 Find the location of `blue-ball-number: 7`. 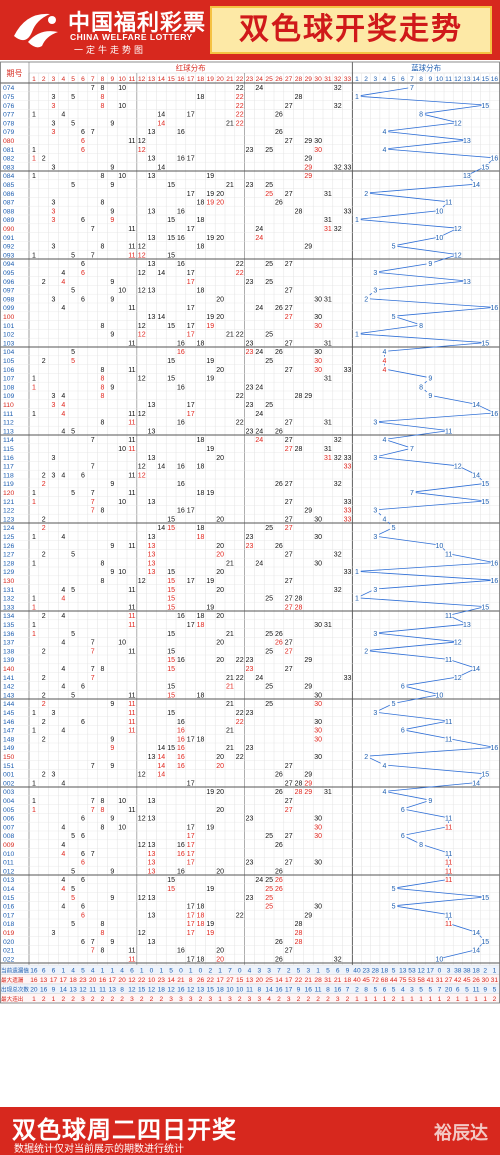

blue-ball-number: 7 is located at coordinates (412, 449).